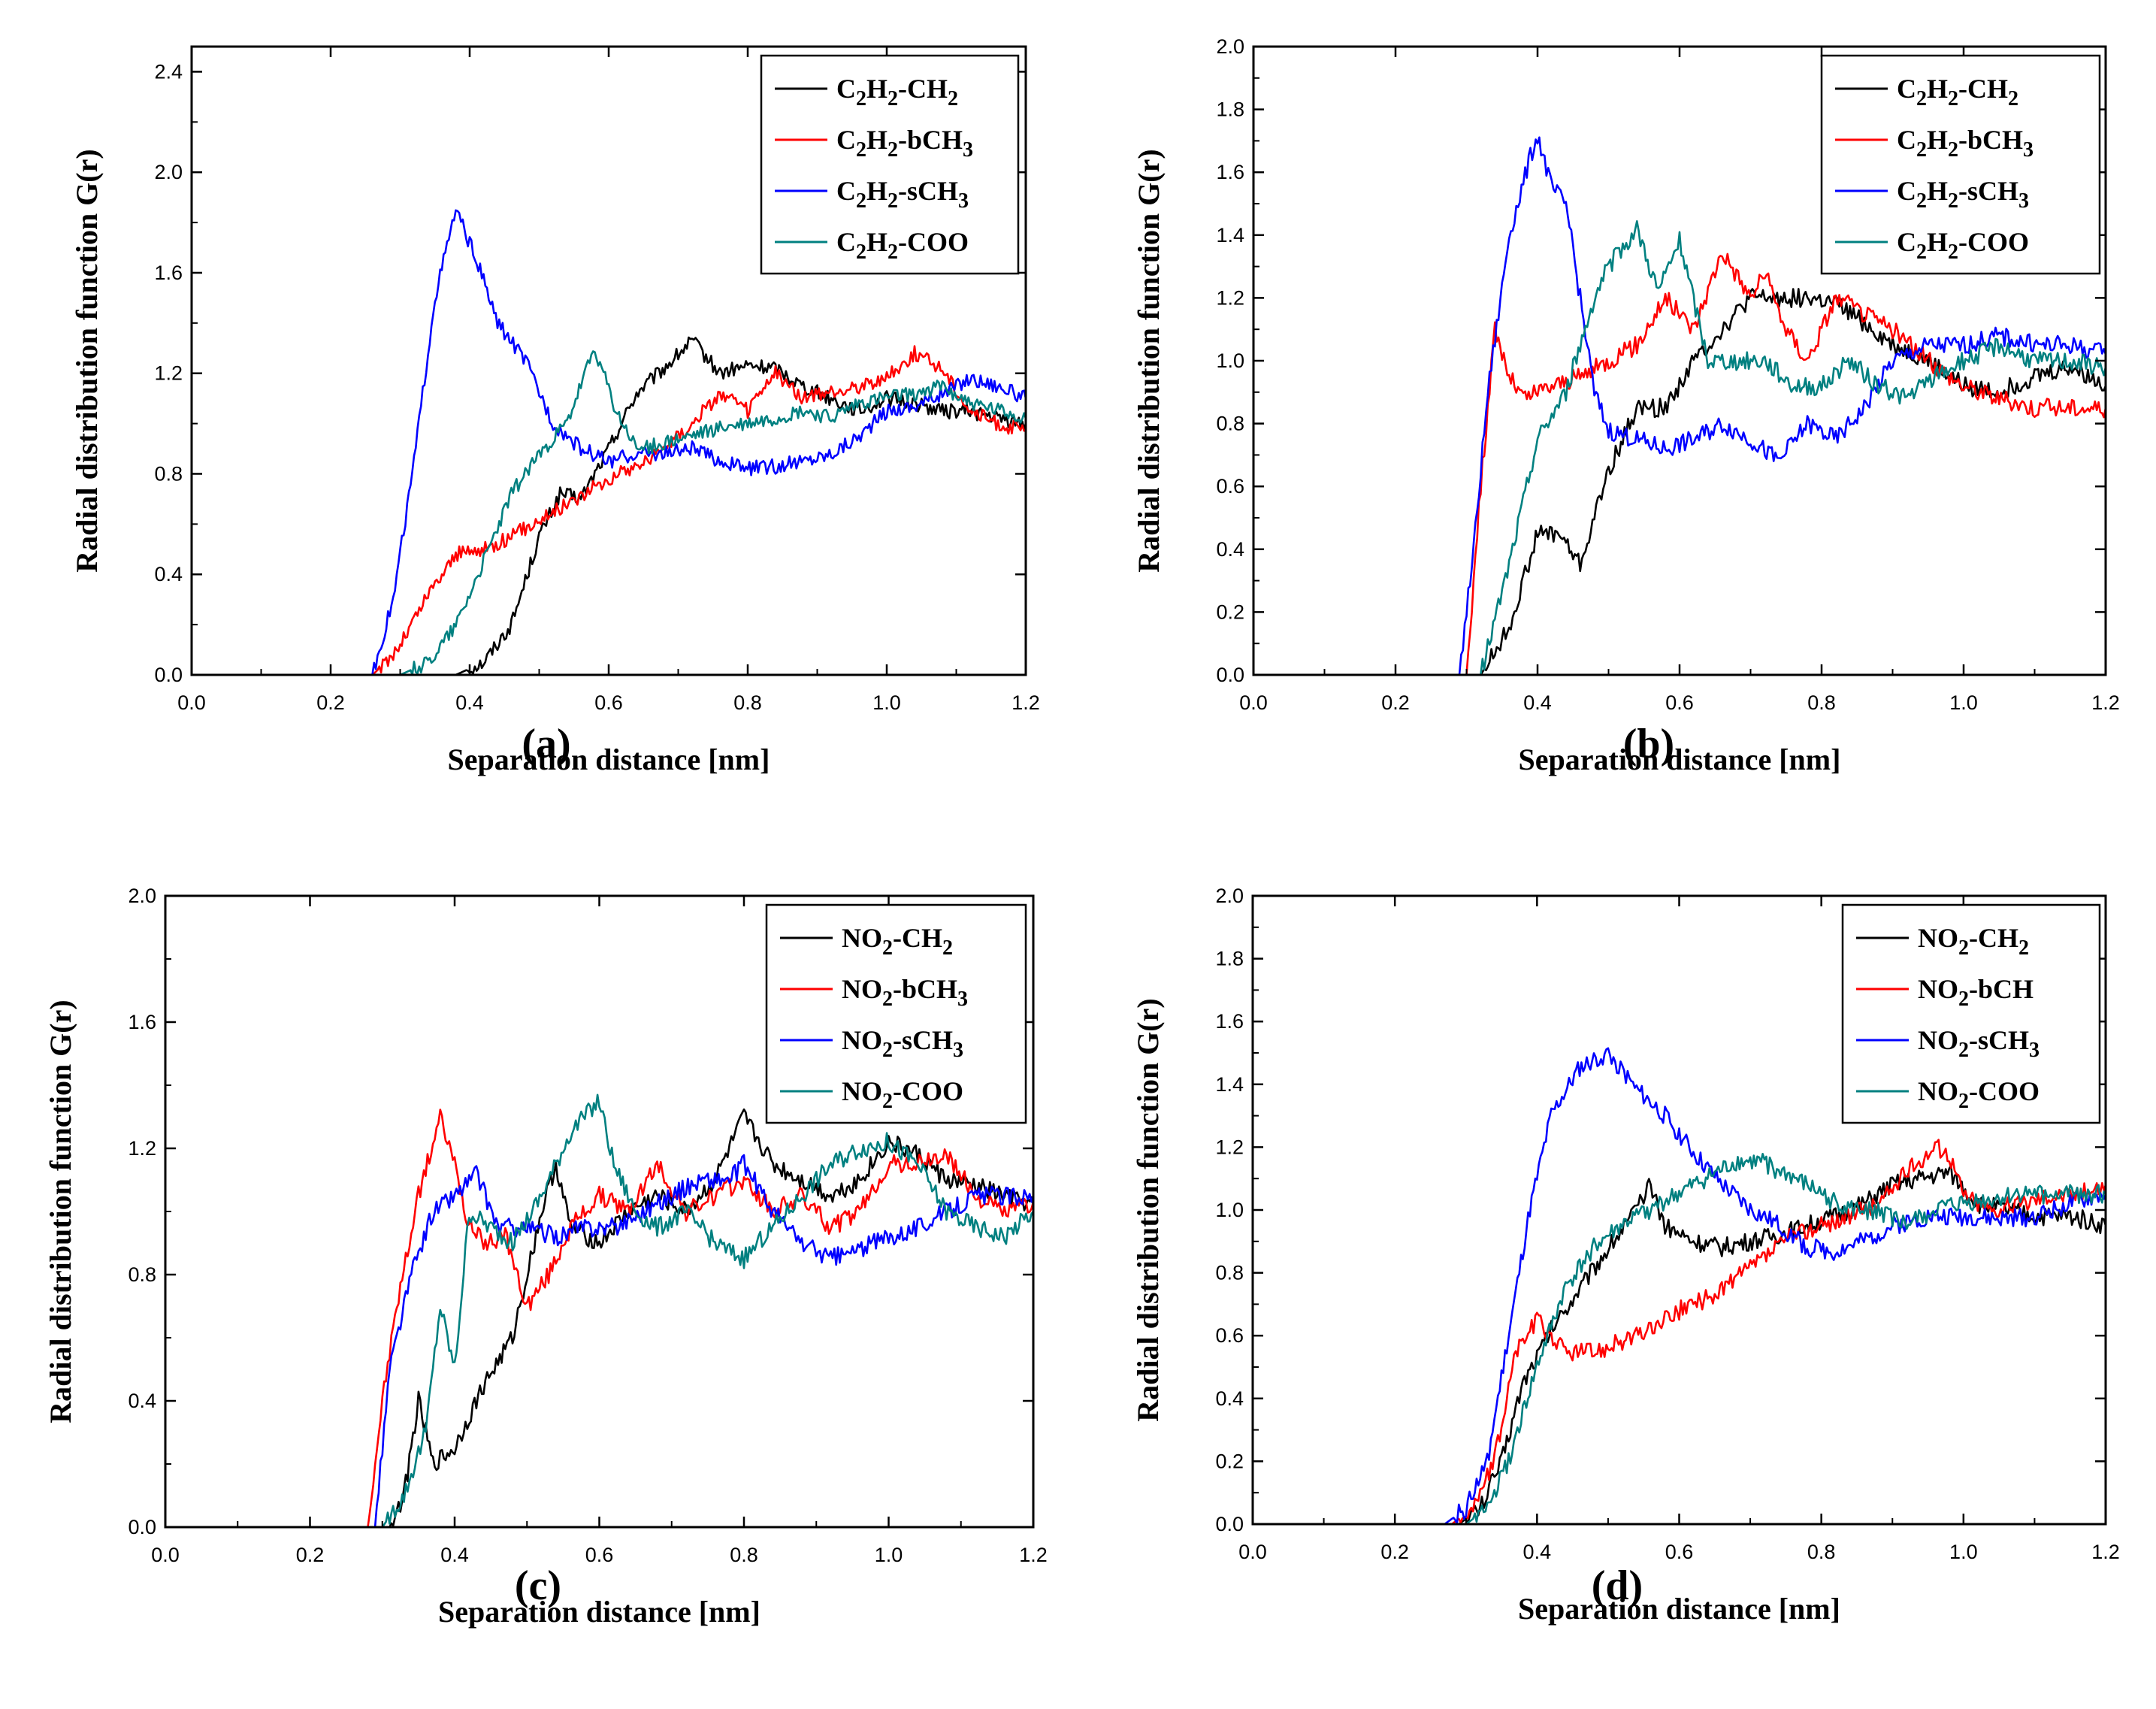 Image resolution: width=2156 pixels, height=1709 pixels. I want to click on legend-label-C2H2-COO: C2H2-COO, so click(902, 246).